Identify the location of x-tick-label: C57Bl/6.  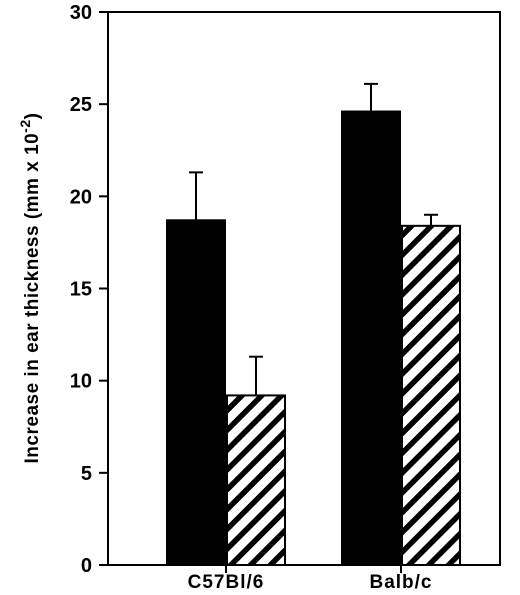
(226, 582).